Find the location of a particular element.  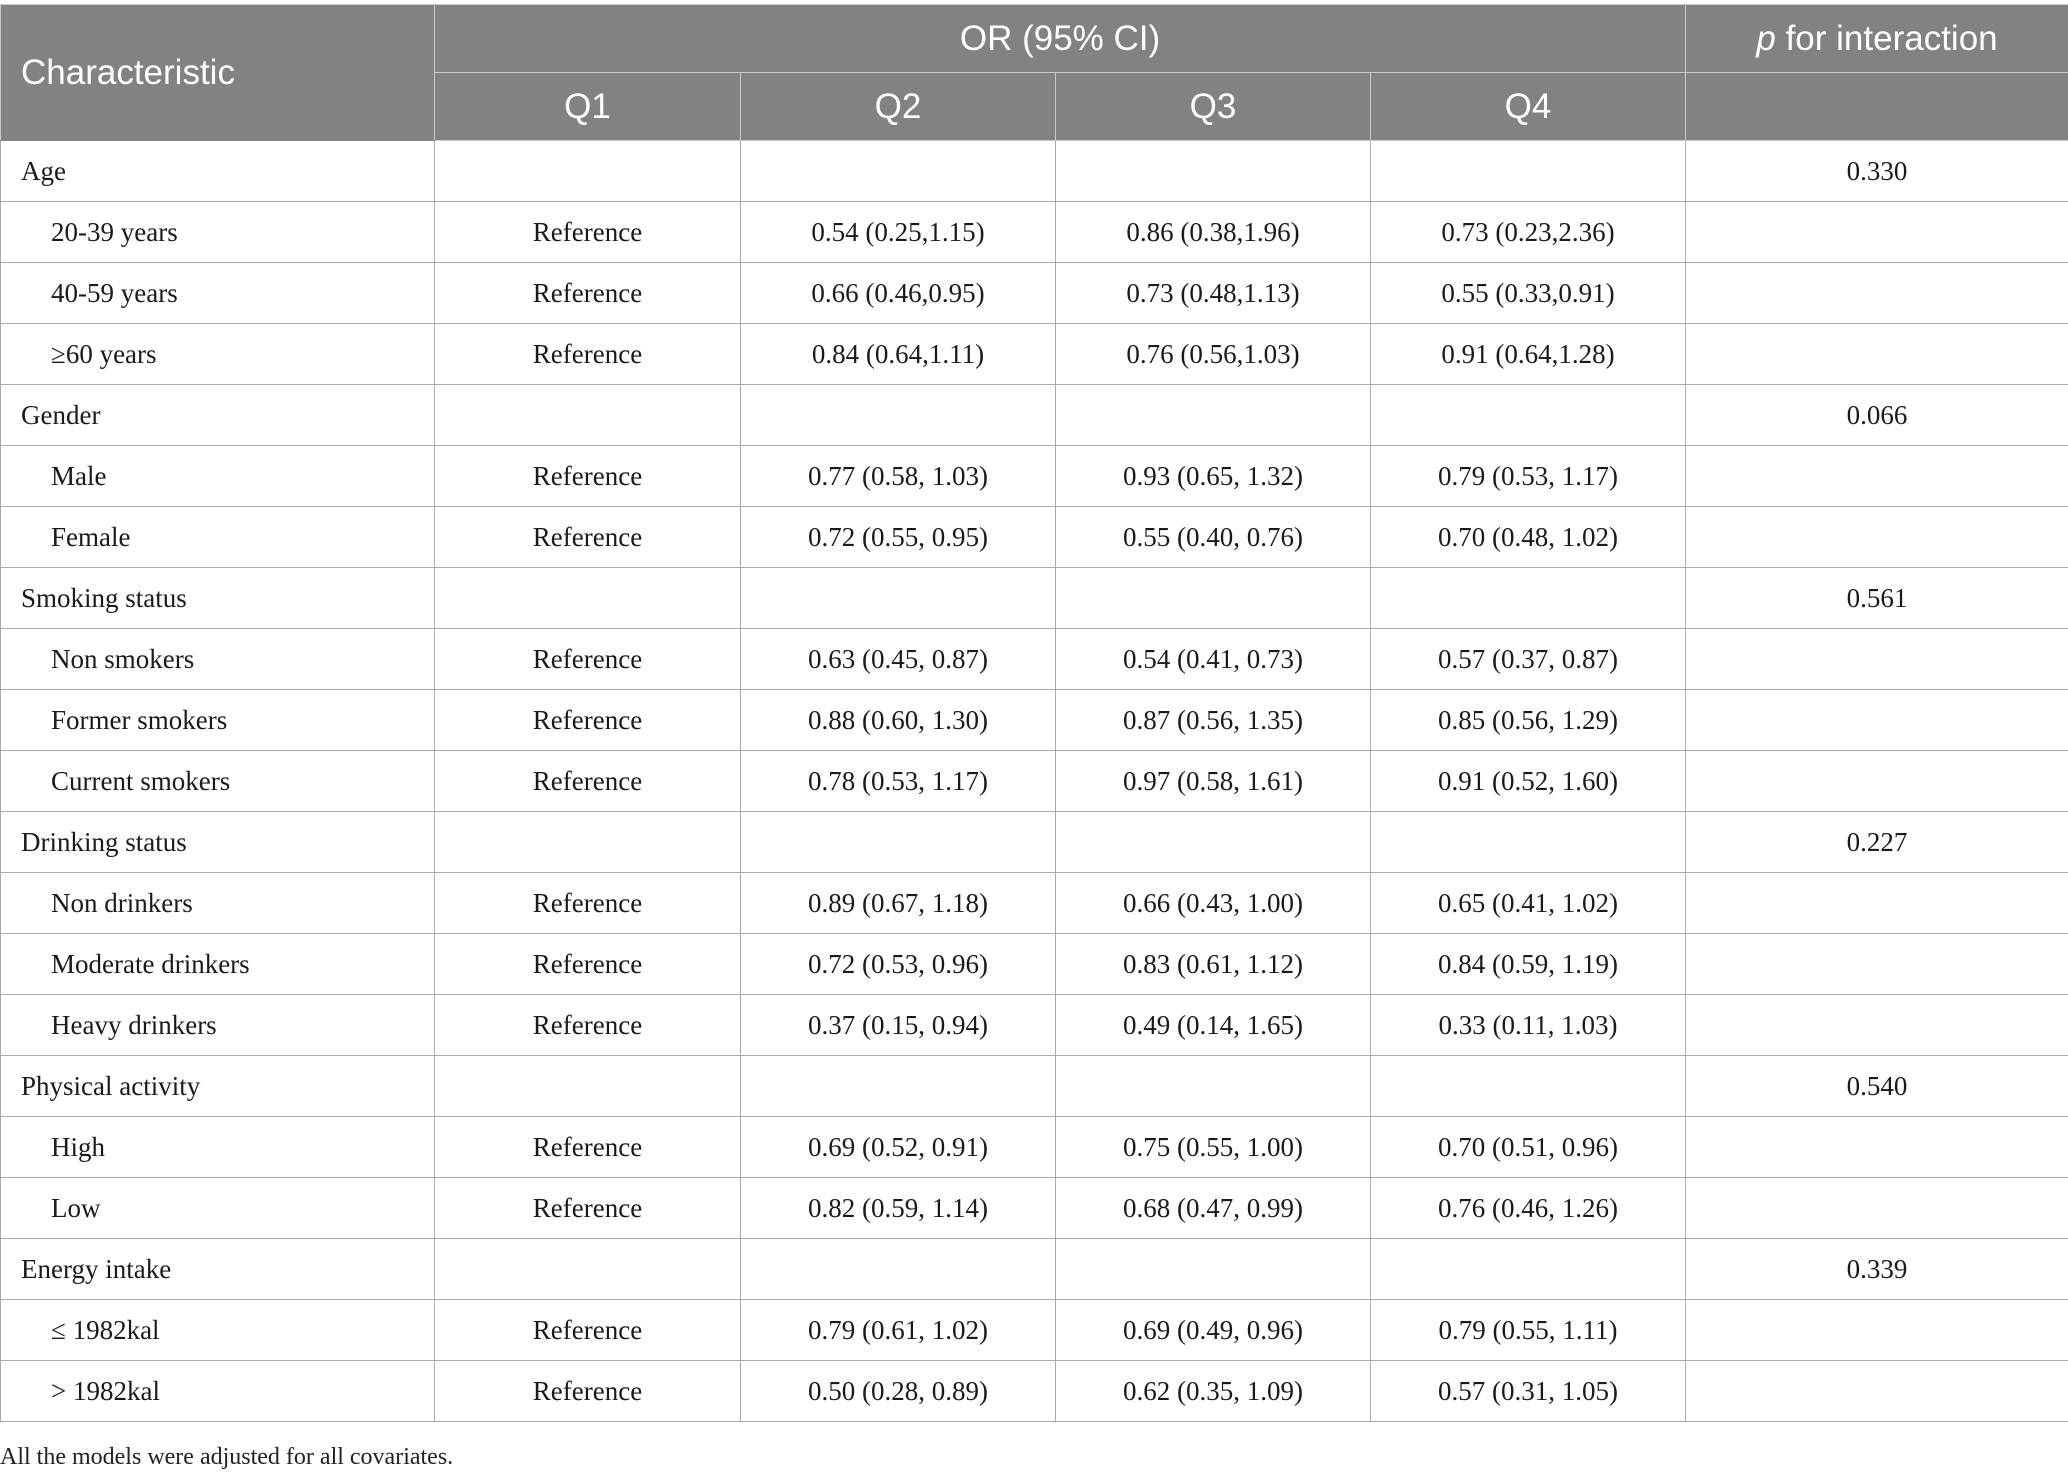

q4-cell: 0.70 (0.48, 1.02) is located at coordinates (1528, 537).